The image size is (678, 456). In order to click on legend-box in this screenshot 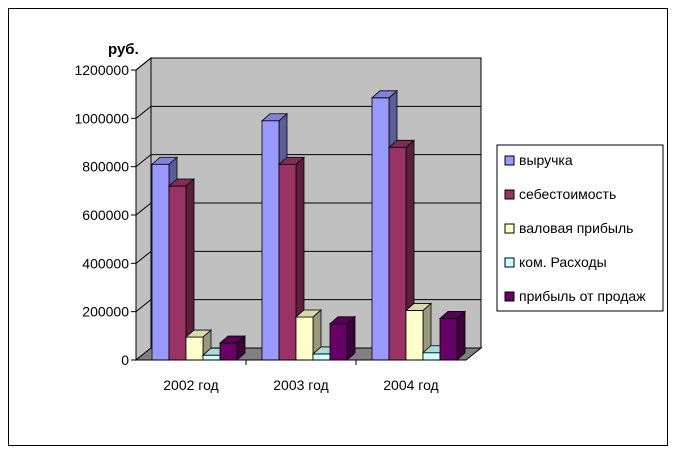, I will do `click(580, 228)`.